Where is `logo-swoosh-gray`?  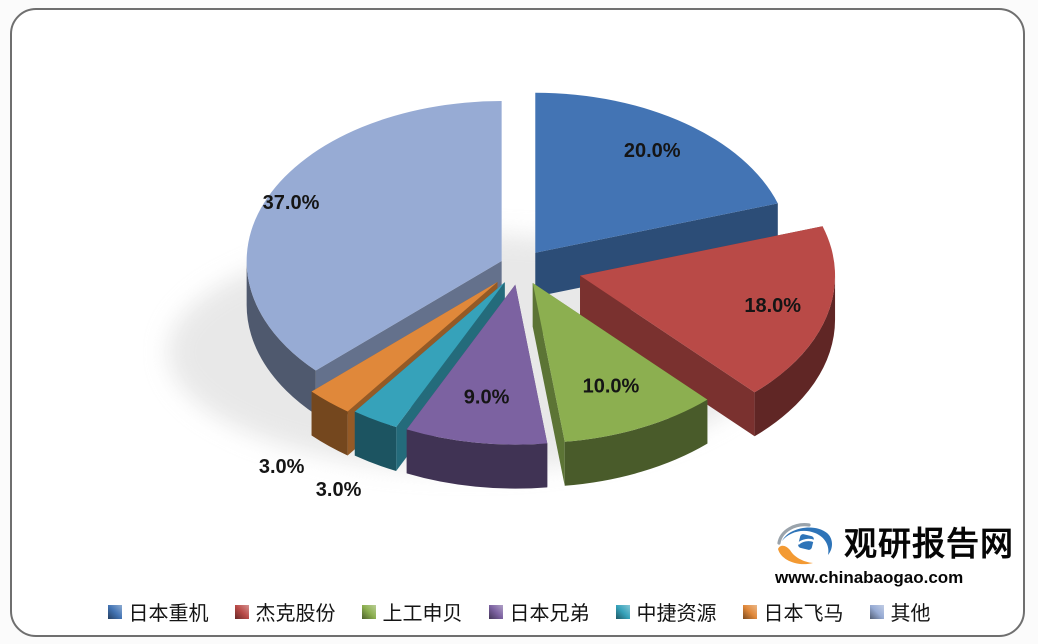
logo-swoosh-gray is located at coordinates (794, 534).